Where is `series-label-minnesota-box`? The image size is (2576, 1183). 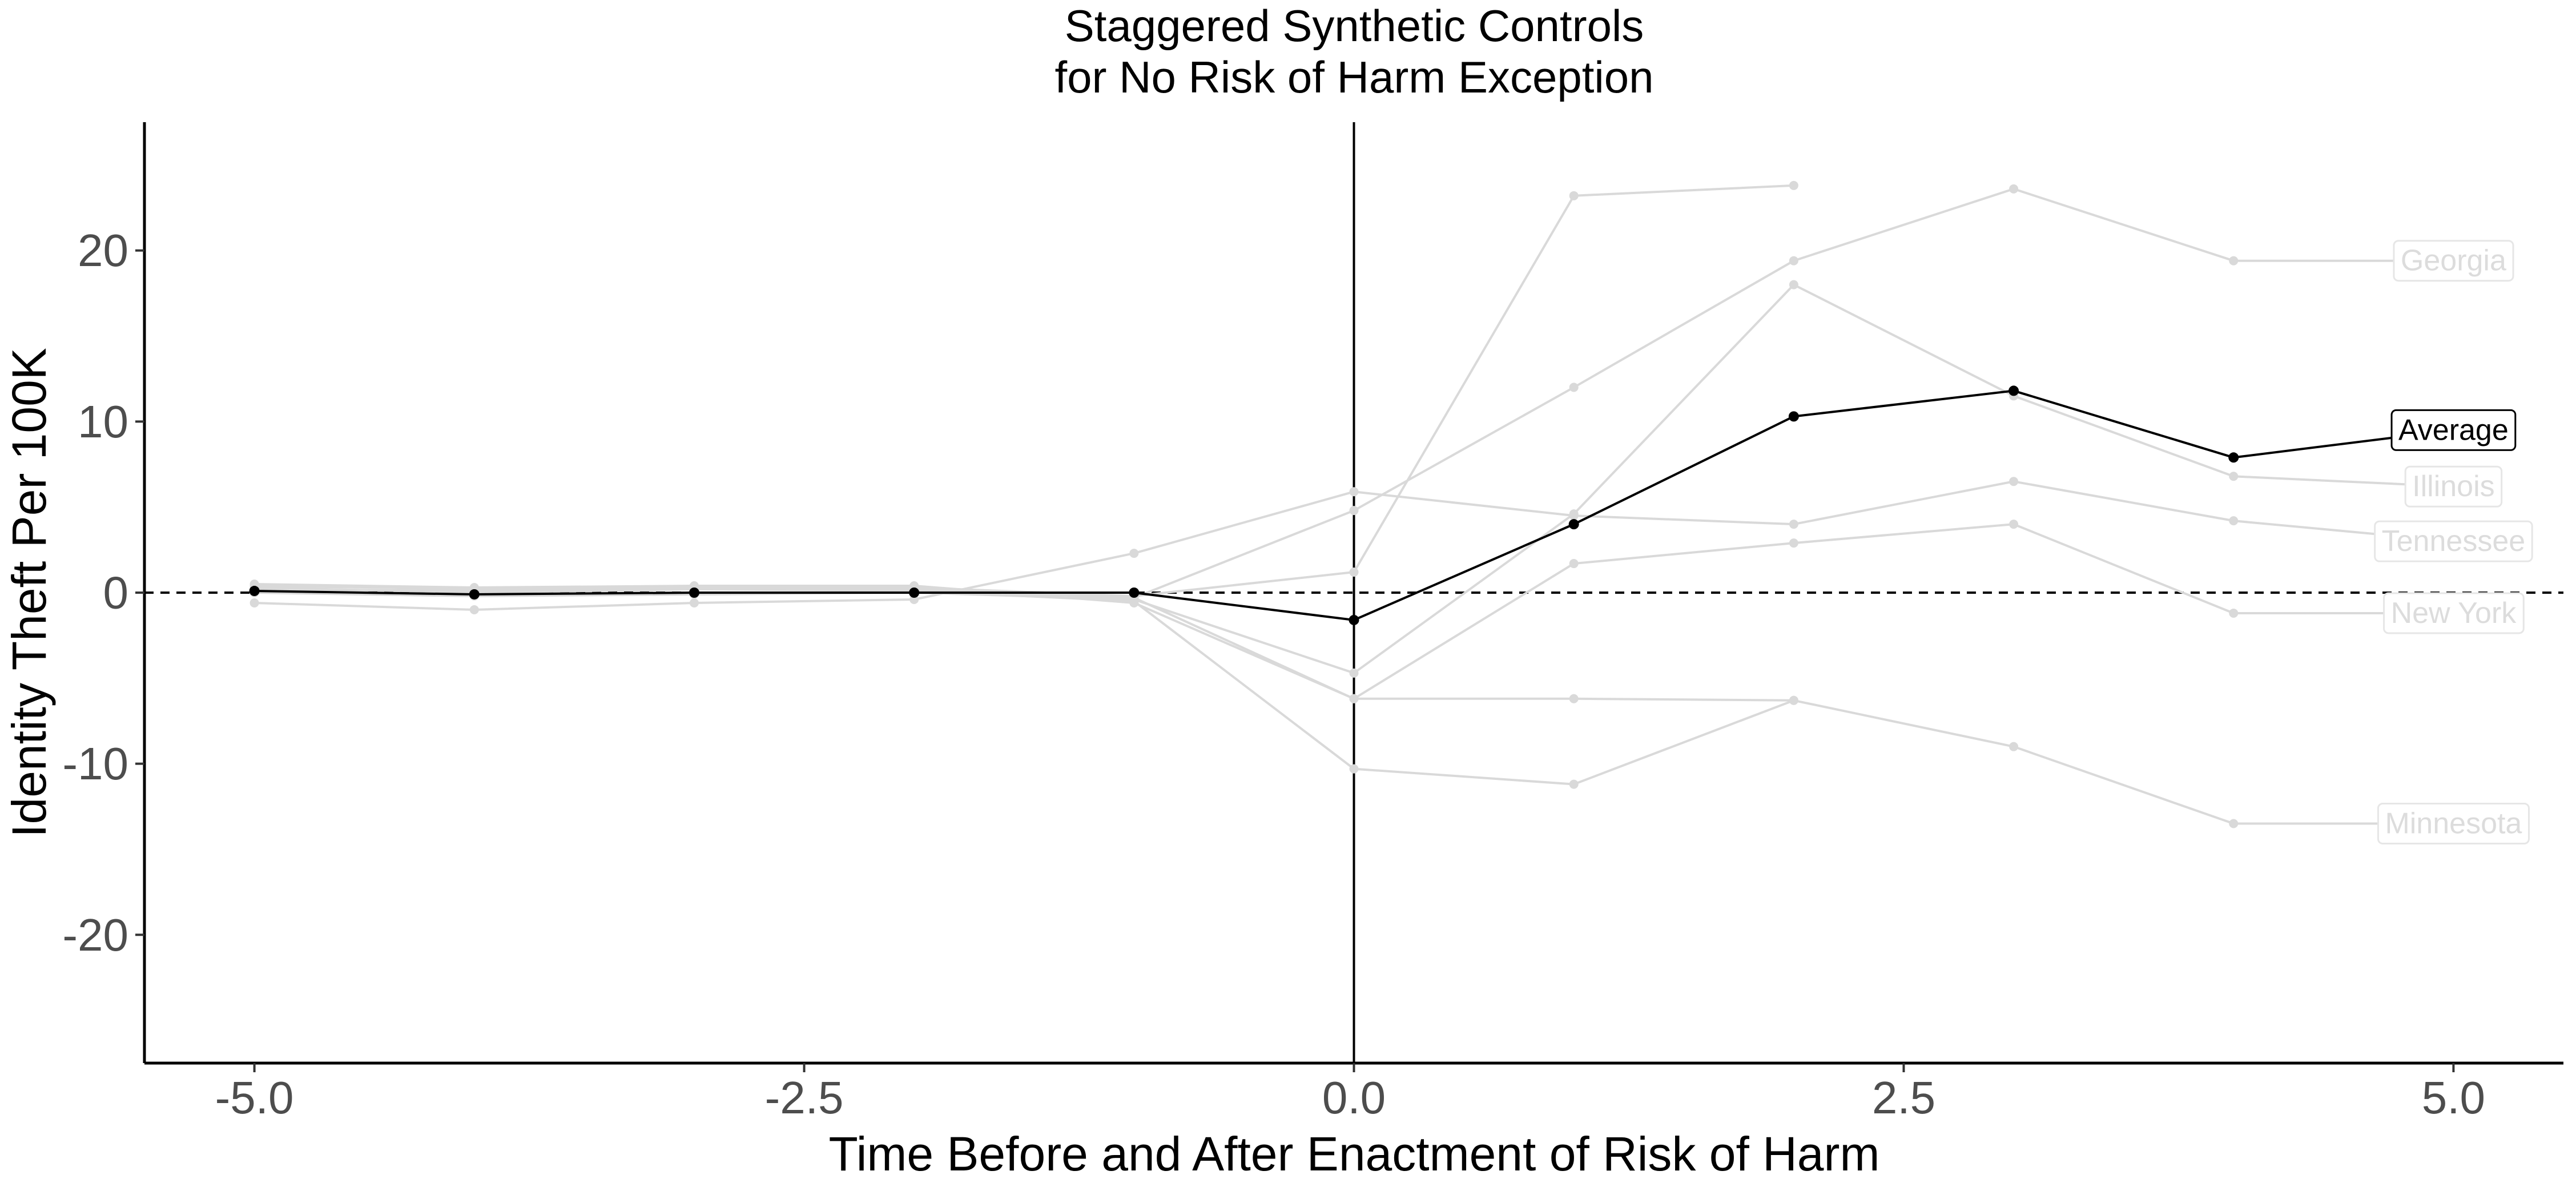
series-label-minnesota-box is located at coordinates (2453, 824).